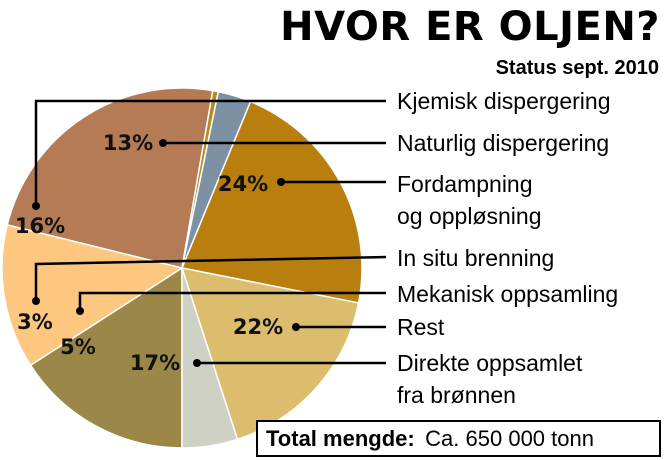 This screenshot has height=460, width=664. What do you see at coordinates (36, 206) in the screenshot?
I see `dot-kjemisk` at bounding box center [36, 206].